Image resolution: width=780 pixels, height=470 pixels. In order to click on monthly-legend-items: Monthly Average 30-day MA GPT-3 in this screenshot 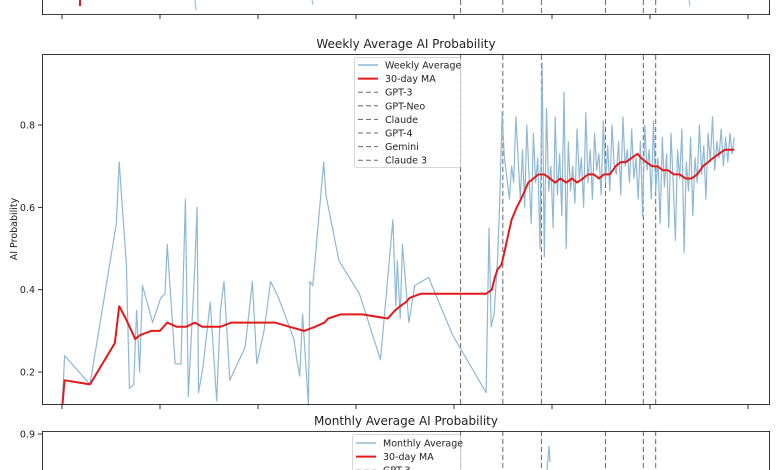, I will do `click(409, 454)`.